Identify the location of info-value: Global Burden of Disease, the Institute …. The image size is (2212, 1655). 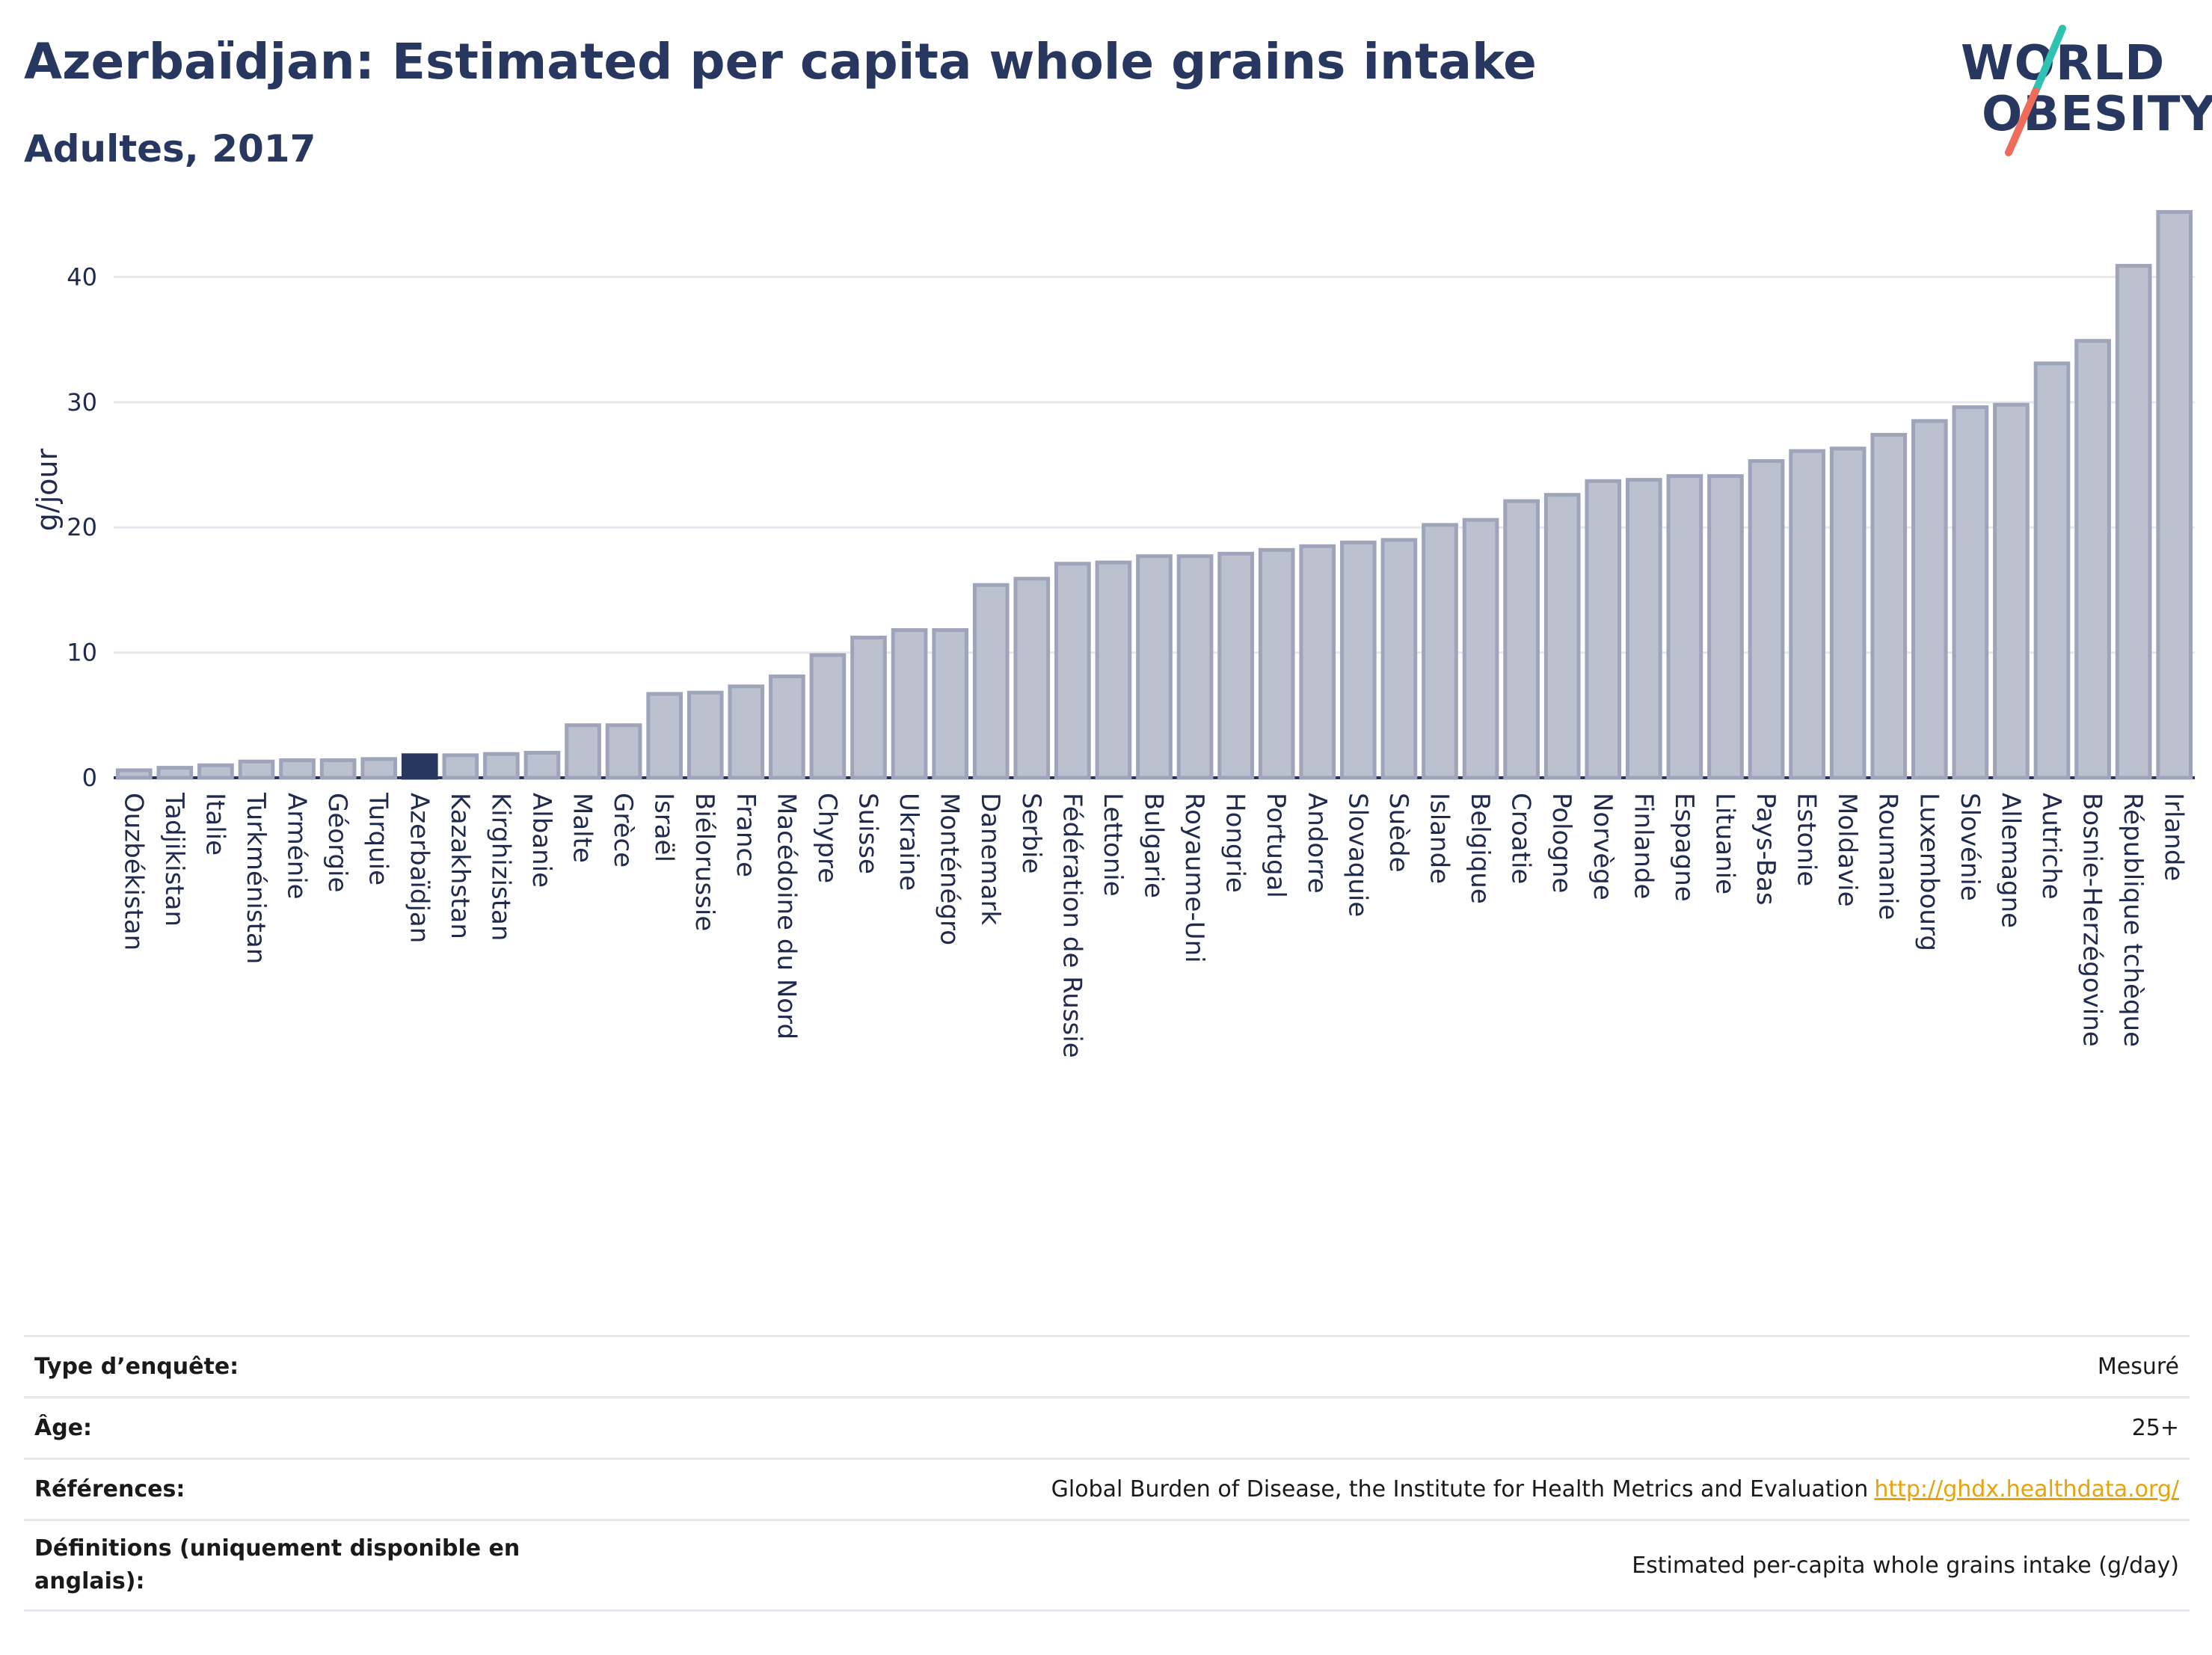
(1615, 1489).